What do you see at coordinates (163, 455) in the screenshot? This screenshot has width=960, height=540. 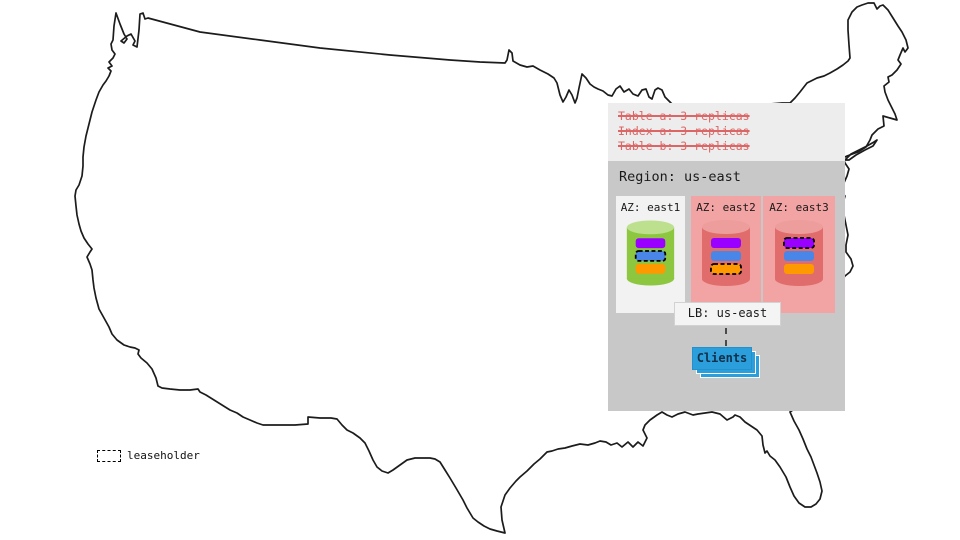 I see `leaseholder-legend-label: leaseholder` at bounding box center [163, 455].